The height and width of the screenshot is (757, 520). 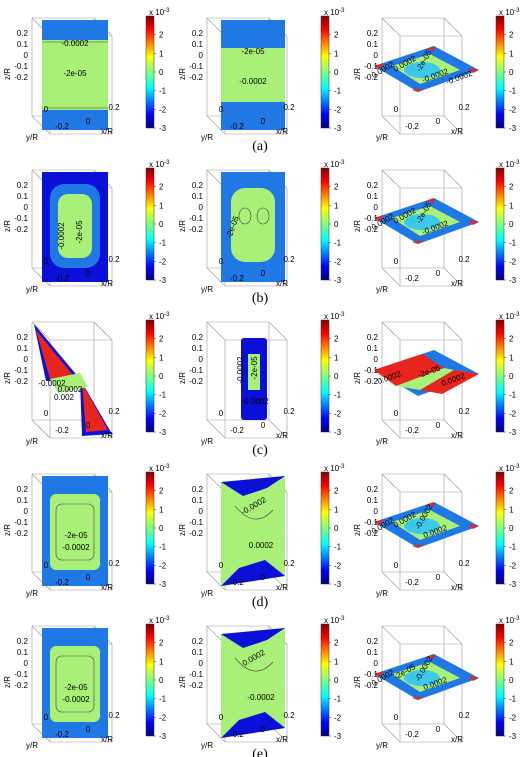 What do you see at coordinates (254, 664) in the screenshot?
I see `contour-line` at bounding box center [254, 664].